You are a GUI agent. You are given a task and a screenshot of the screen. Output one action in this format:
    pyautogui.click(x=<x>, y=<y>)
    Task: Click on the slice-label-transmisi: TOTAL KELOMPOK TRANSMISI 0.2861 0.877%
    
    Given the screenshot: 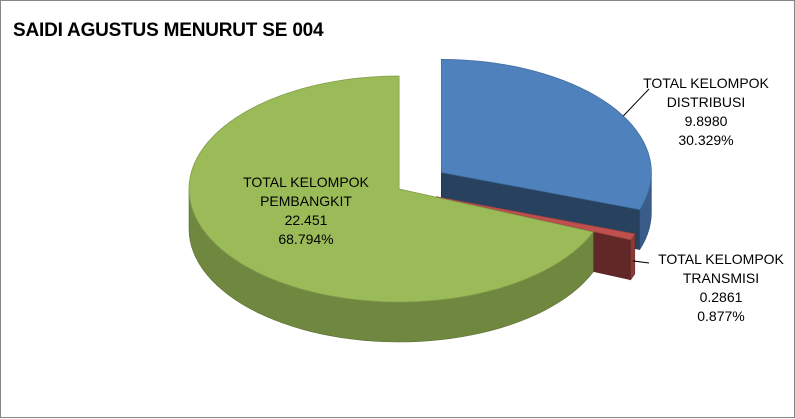 What is the action you would take?
    pyautogui.click(x=720, y=288)
    